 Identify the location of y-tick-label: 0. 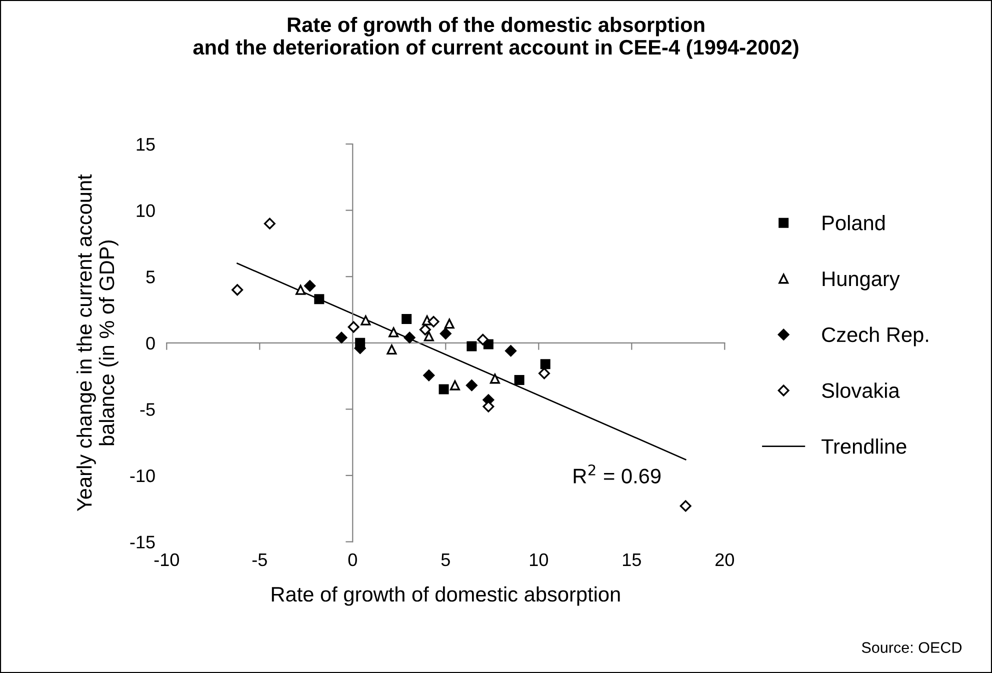
(150, 343).